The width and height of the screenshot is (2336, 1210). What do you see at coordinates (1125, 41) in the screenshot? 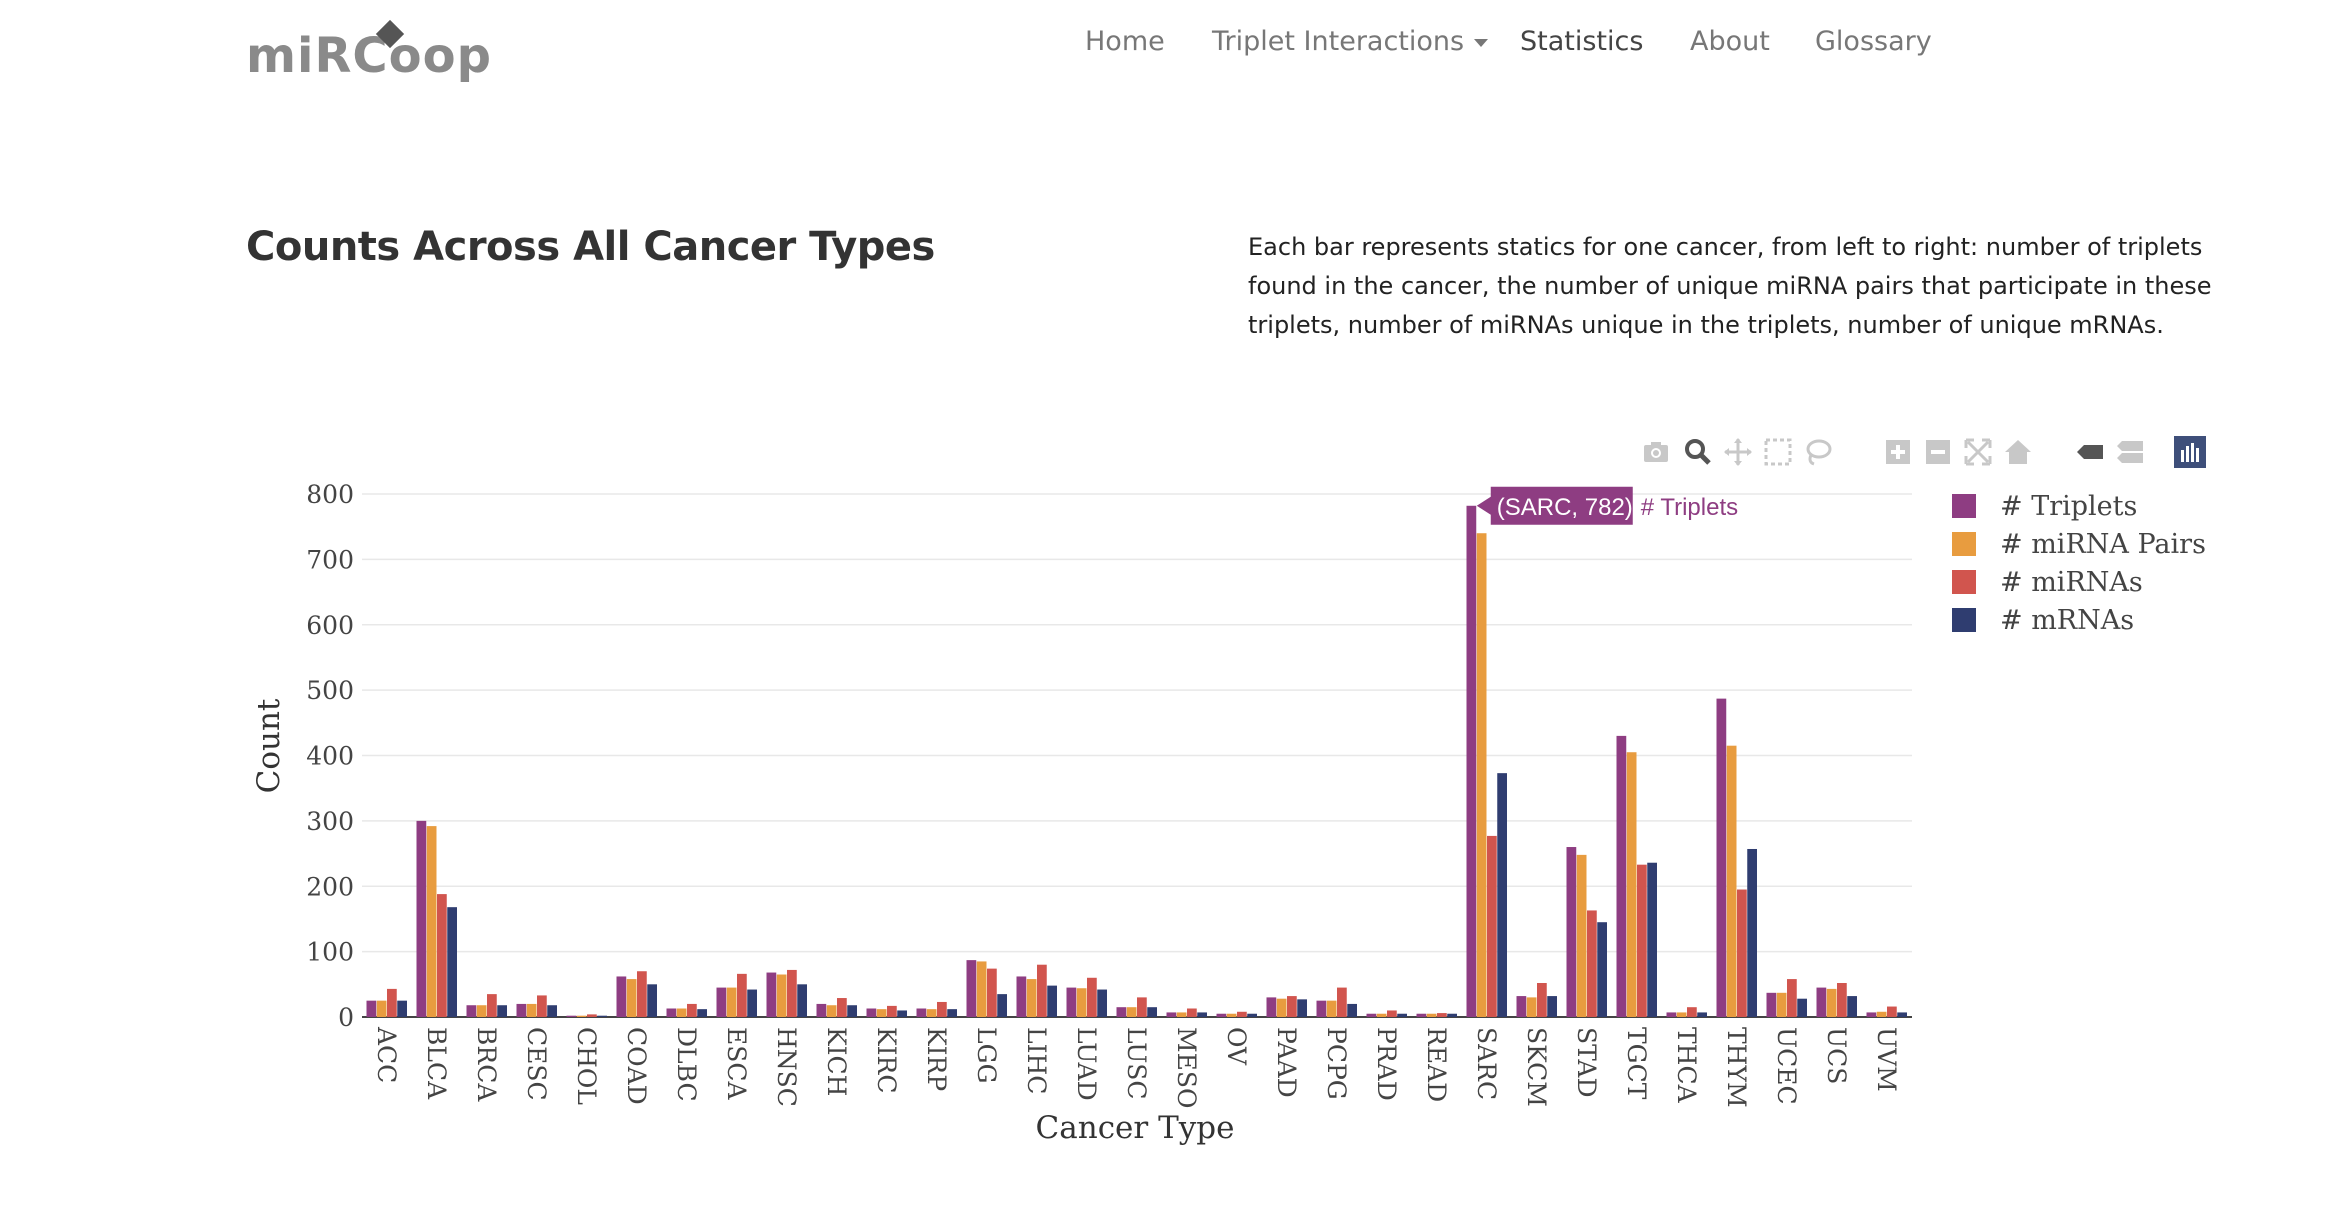
I see `nav-home: Home` at bounding box center [1125, 41].